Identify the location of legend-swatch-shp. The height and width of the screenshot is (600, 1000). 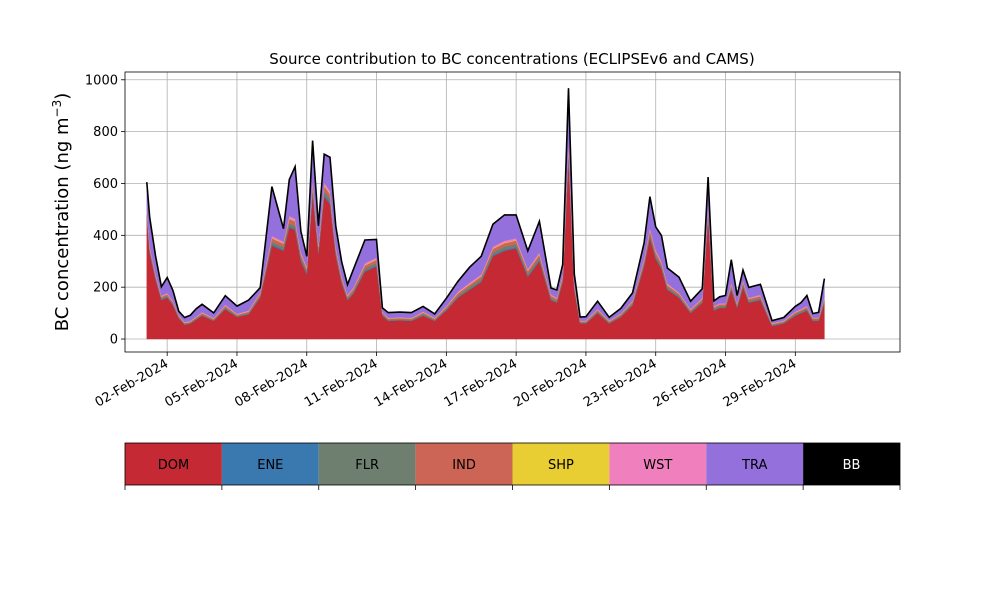
(561, 464).